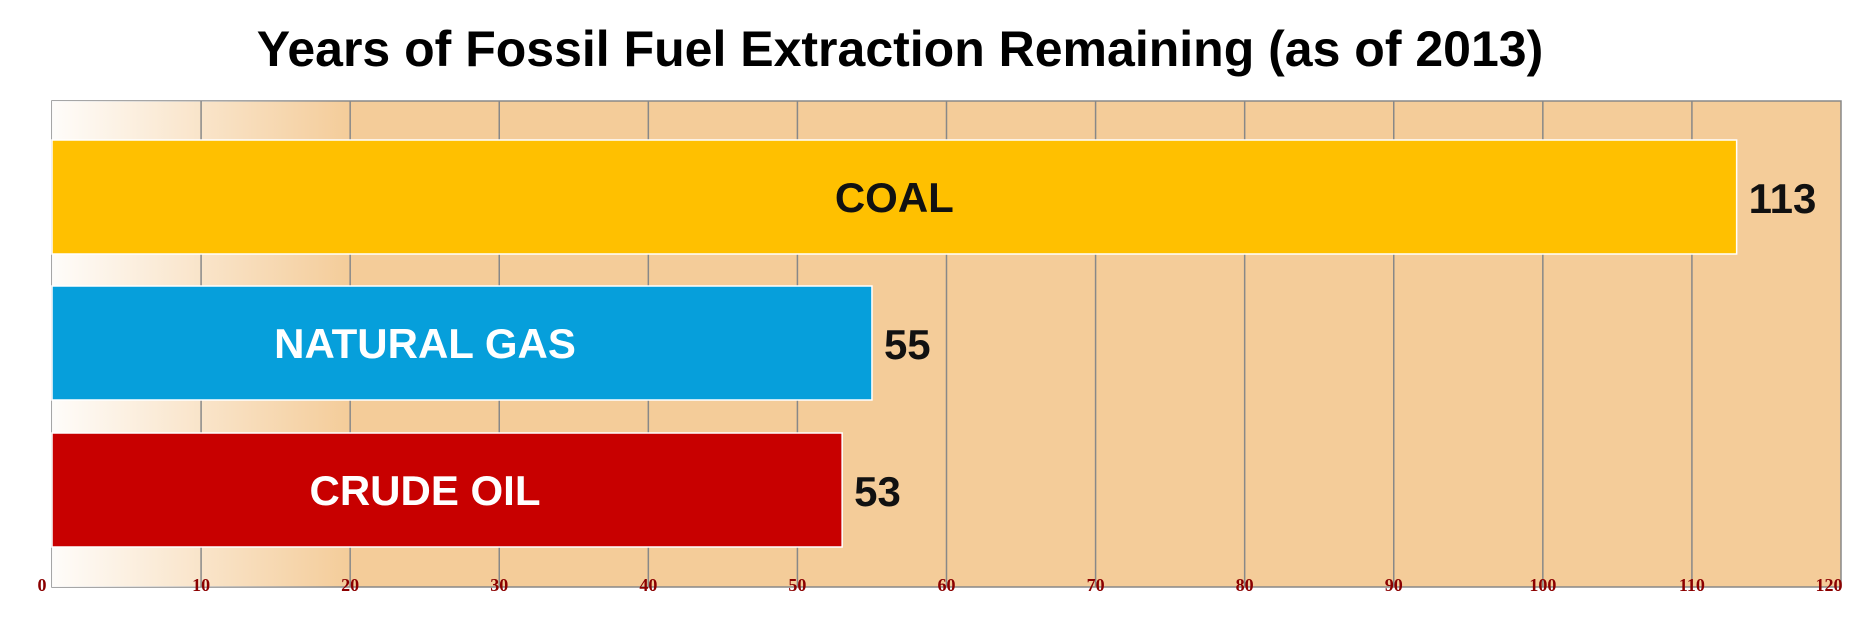  What do you see at coordinates (797, 585) in the screenshot?
I see `x-tick-label: 50` at bounding box center [797, 585].